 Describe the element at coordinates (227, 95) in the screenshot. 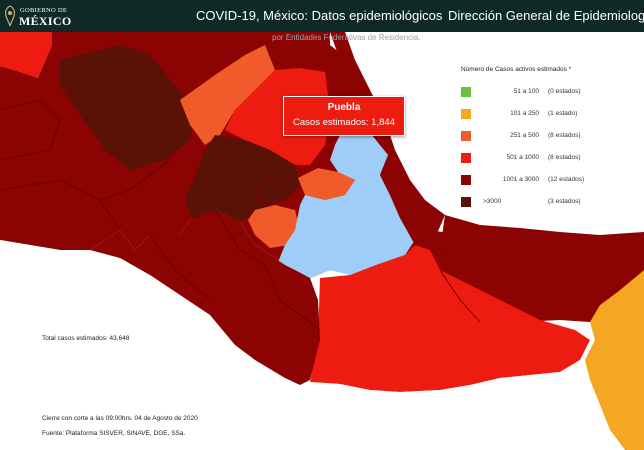

I see `state-zacatecas` at that location.